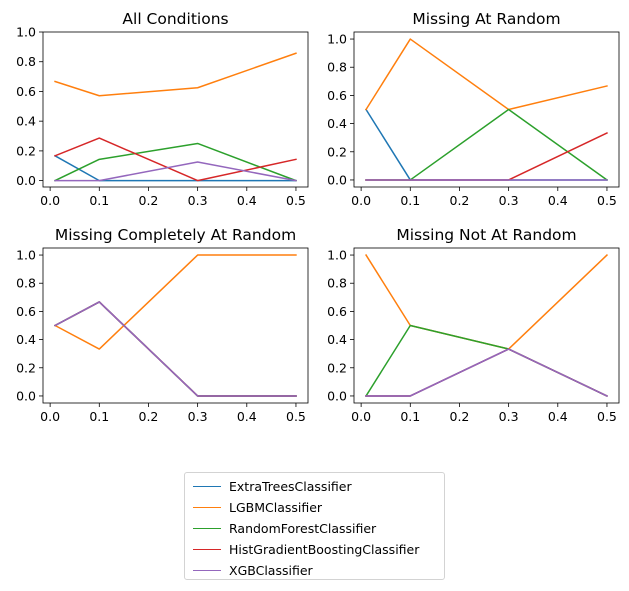 This screenshot has height=591, width=629. I want to click on legend-item-lgbm: LGBMClassifier, so click(257, 507).